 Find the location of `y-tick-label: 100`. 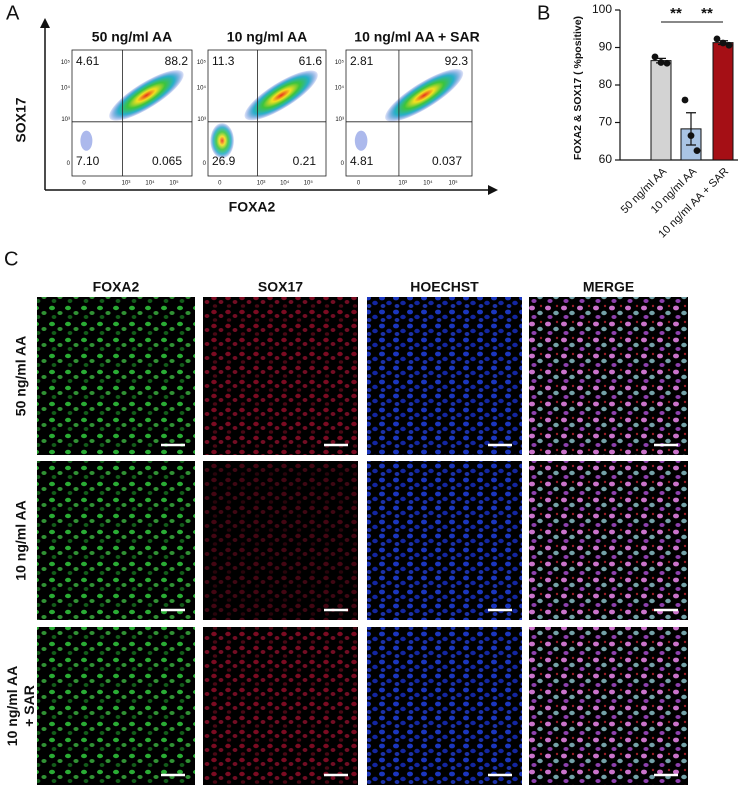

y-tick-label: 100 is located at coordinates (602, 9).